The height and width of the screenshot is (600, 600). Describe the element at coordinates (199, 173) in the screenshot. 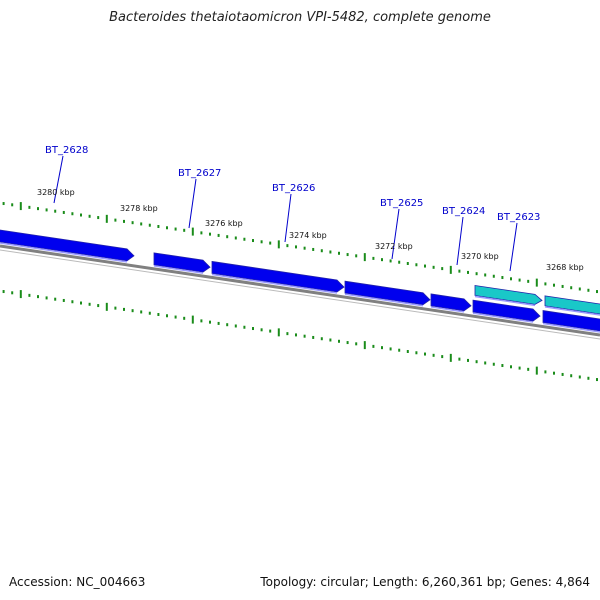

I see `gene-label-bt2627: BT_2627` at that location.